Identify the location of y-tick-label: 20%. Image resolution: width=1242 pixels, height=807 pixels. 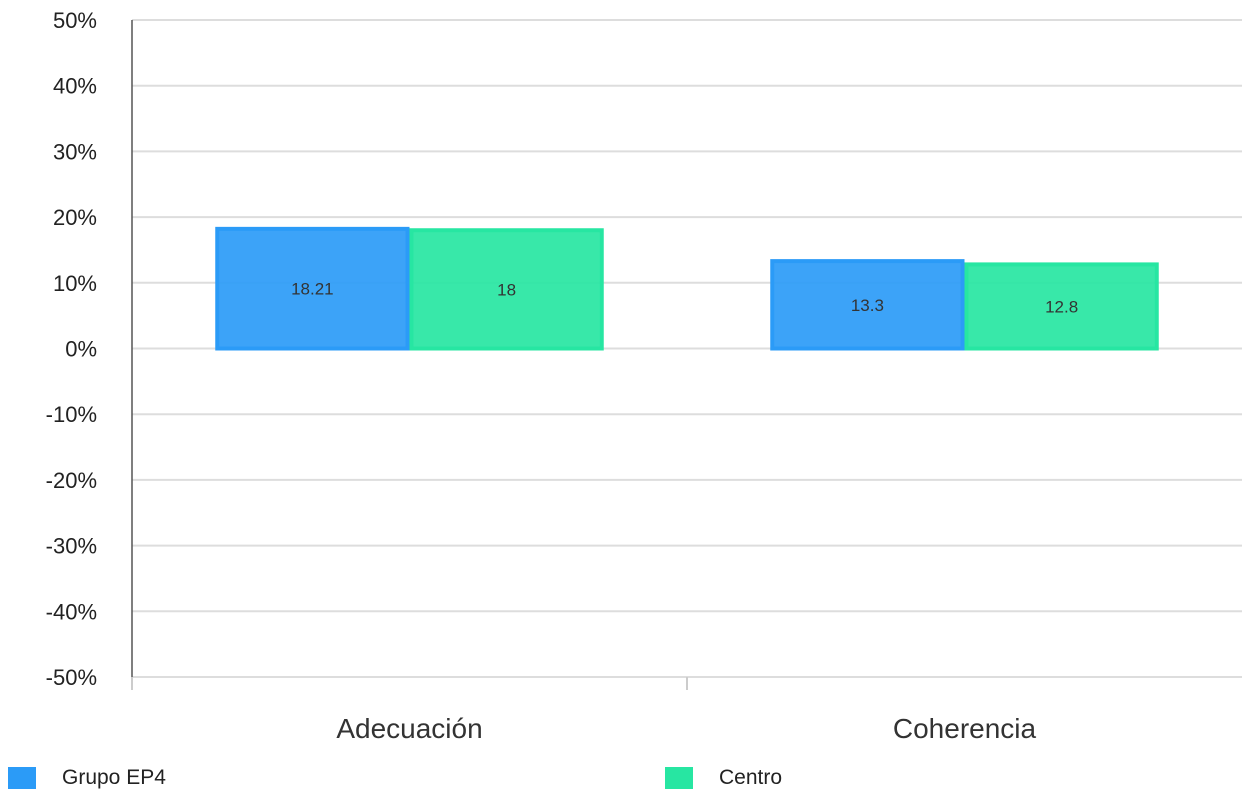
(75, 217).